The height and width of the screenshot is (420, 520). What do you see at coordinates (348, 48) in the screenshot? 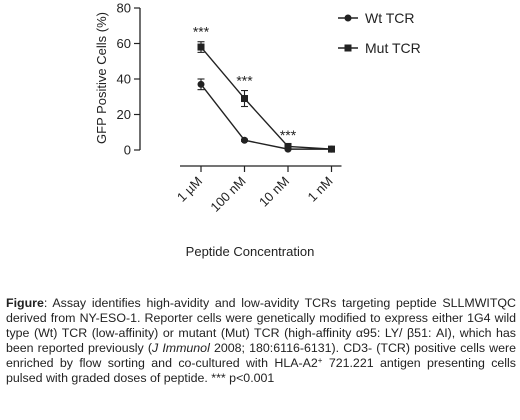
I see `legend-marker-square` at bounding box center [348, 48].